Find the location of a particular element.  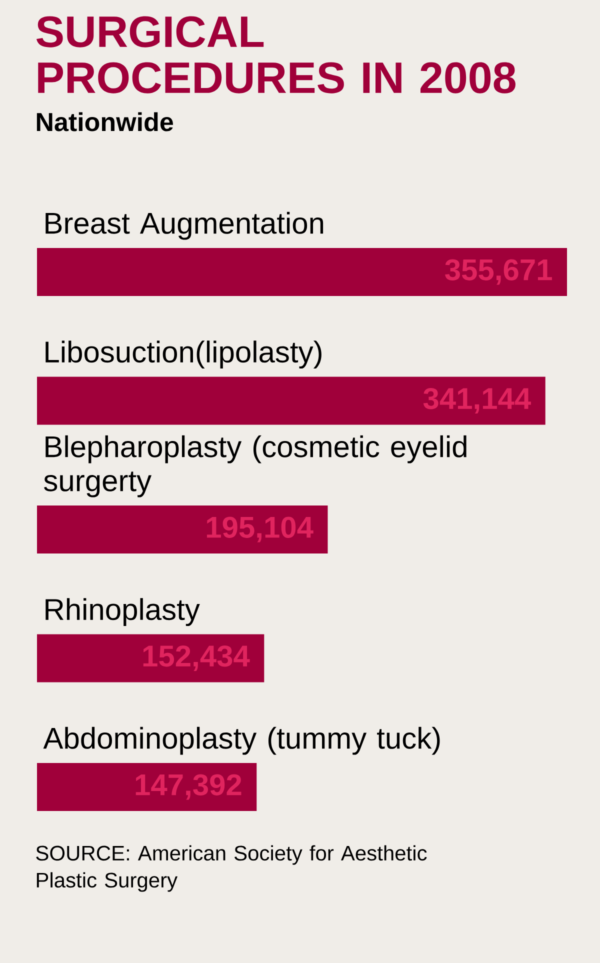

y-tick-label: Breast Augmentation is located at coordinates (185, 226).